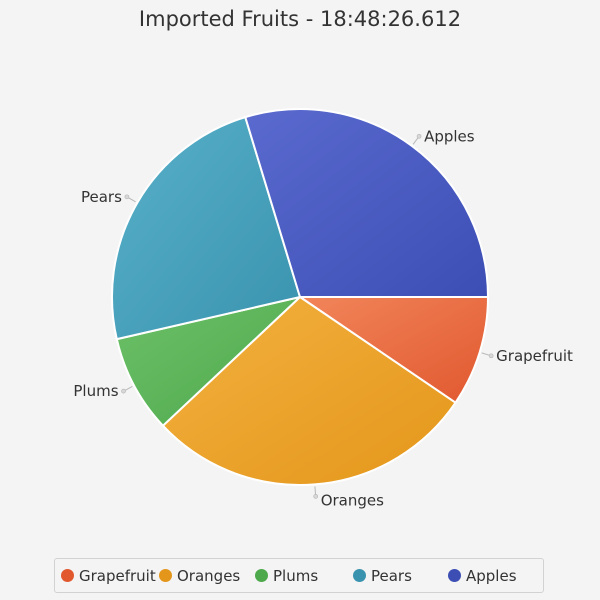 This screenshot has width=600, height=600. I want to click on pie-slice-apples, so click(367, 203).